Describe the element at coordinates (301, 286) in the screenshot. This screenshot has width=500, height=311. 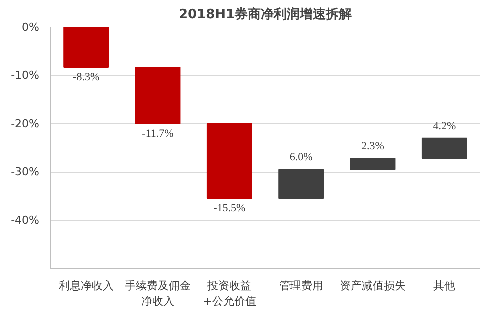
I see `x-tick-label: 管理费用` at that location.